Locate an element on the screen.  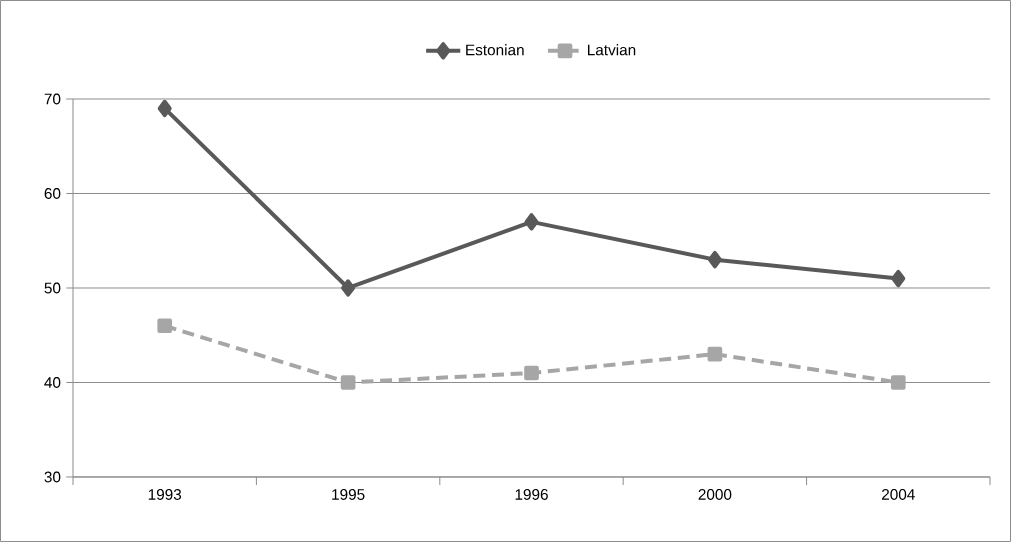
x-tick-label: 1993 is located at coordinates (165, 494).